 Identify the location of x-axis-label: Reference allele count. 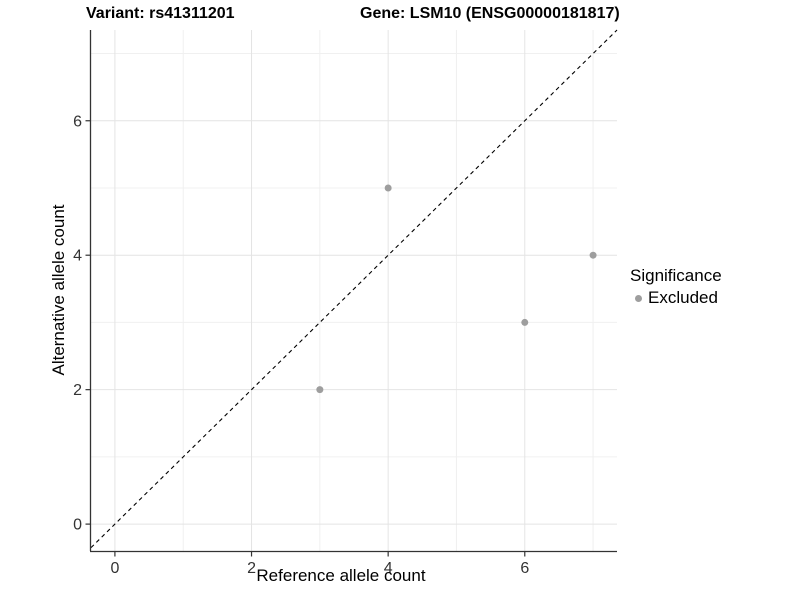
(341, 575).